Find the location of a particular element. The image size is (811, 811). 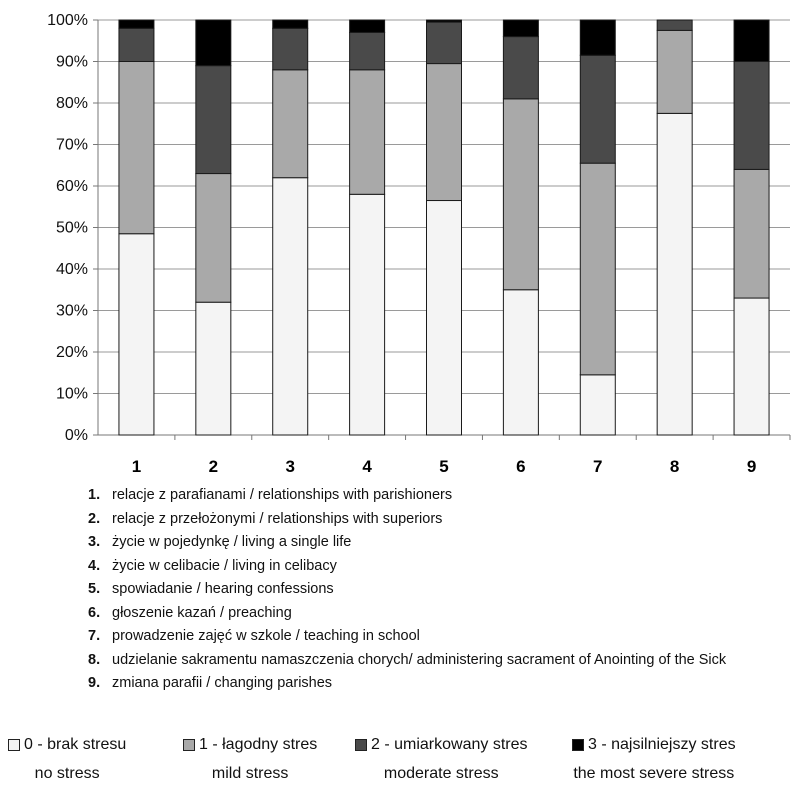

category-number: 6. is located at coordinates (94, 612).